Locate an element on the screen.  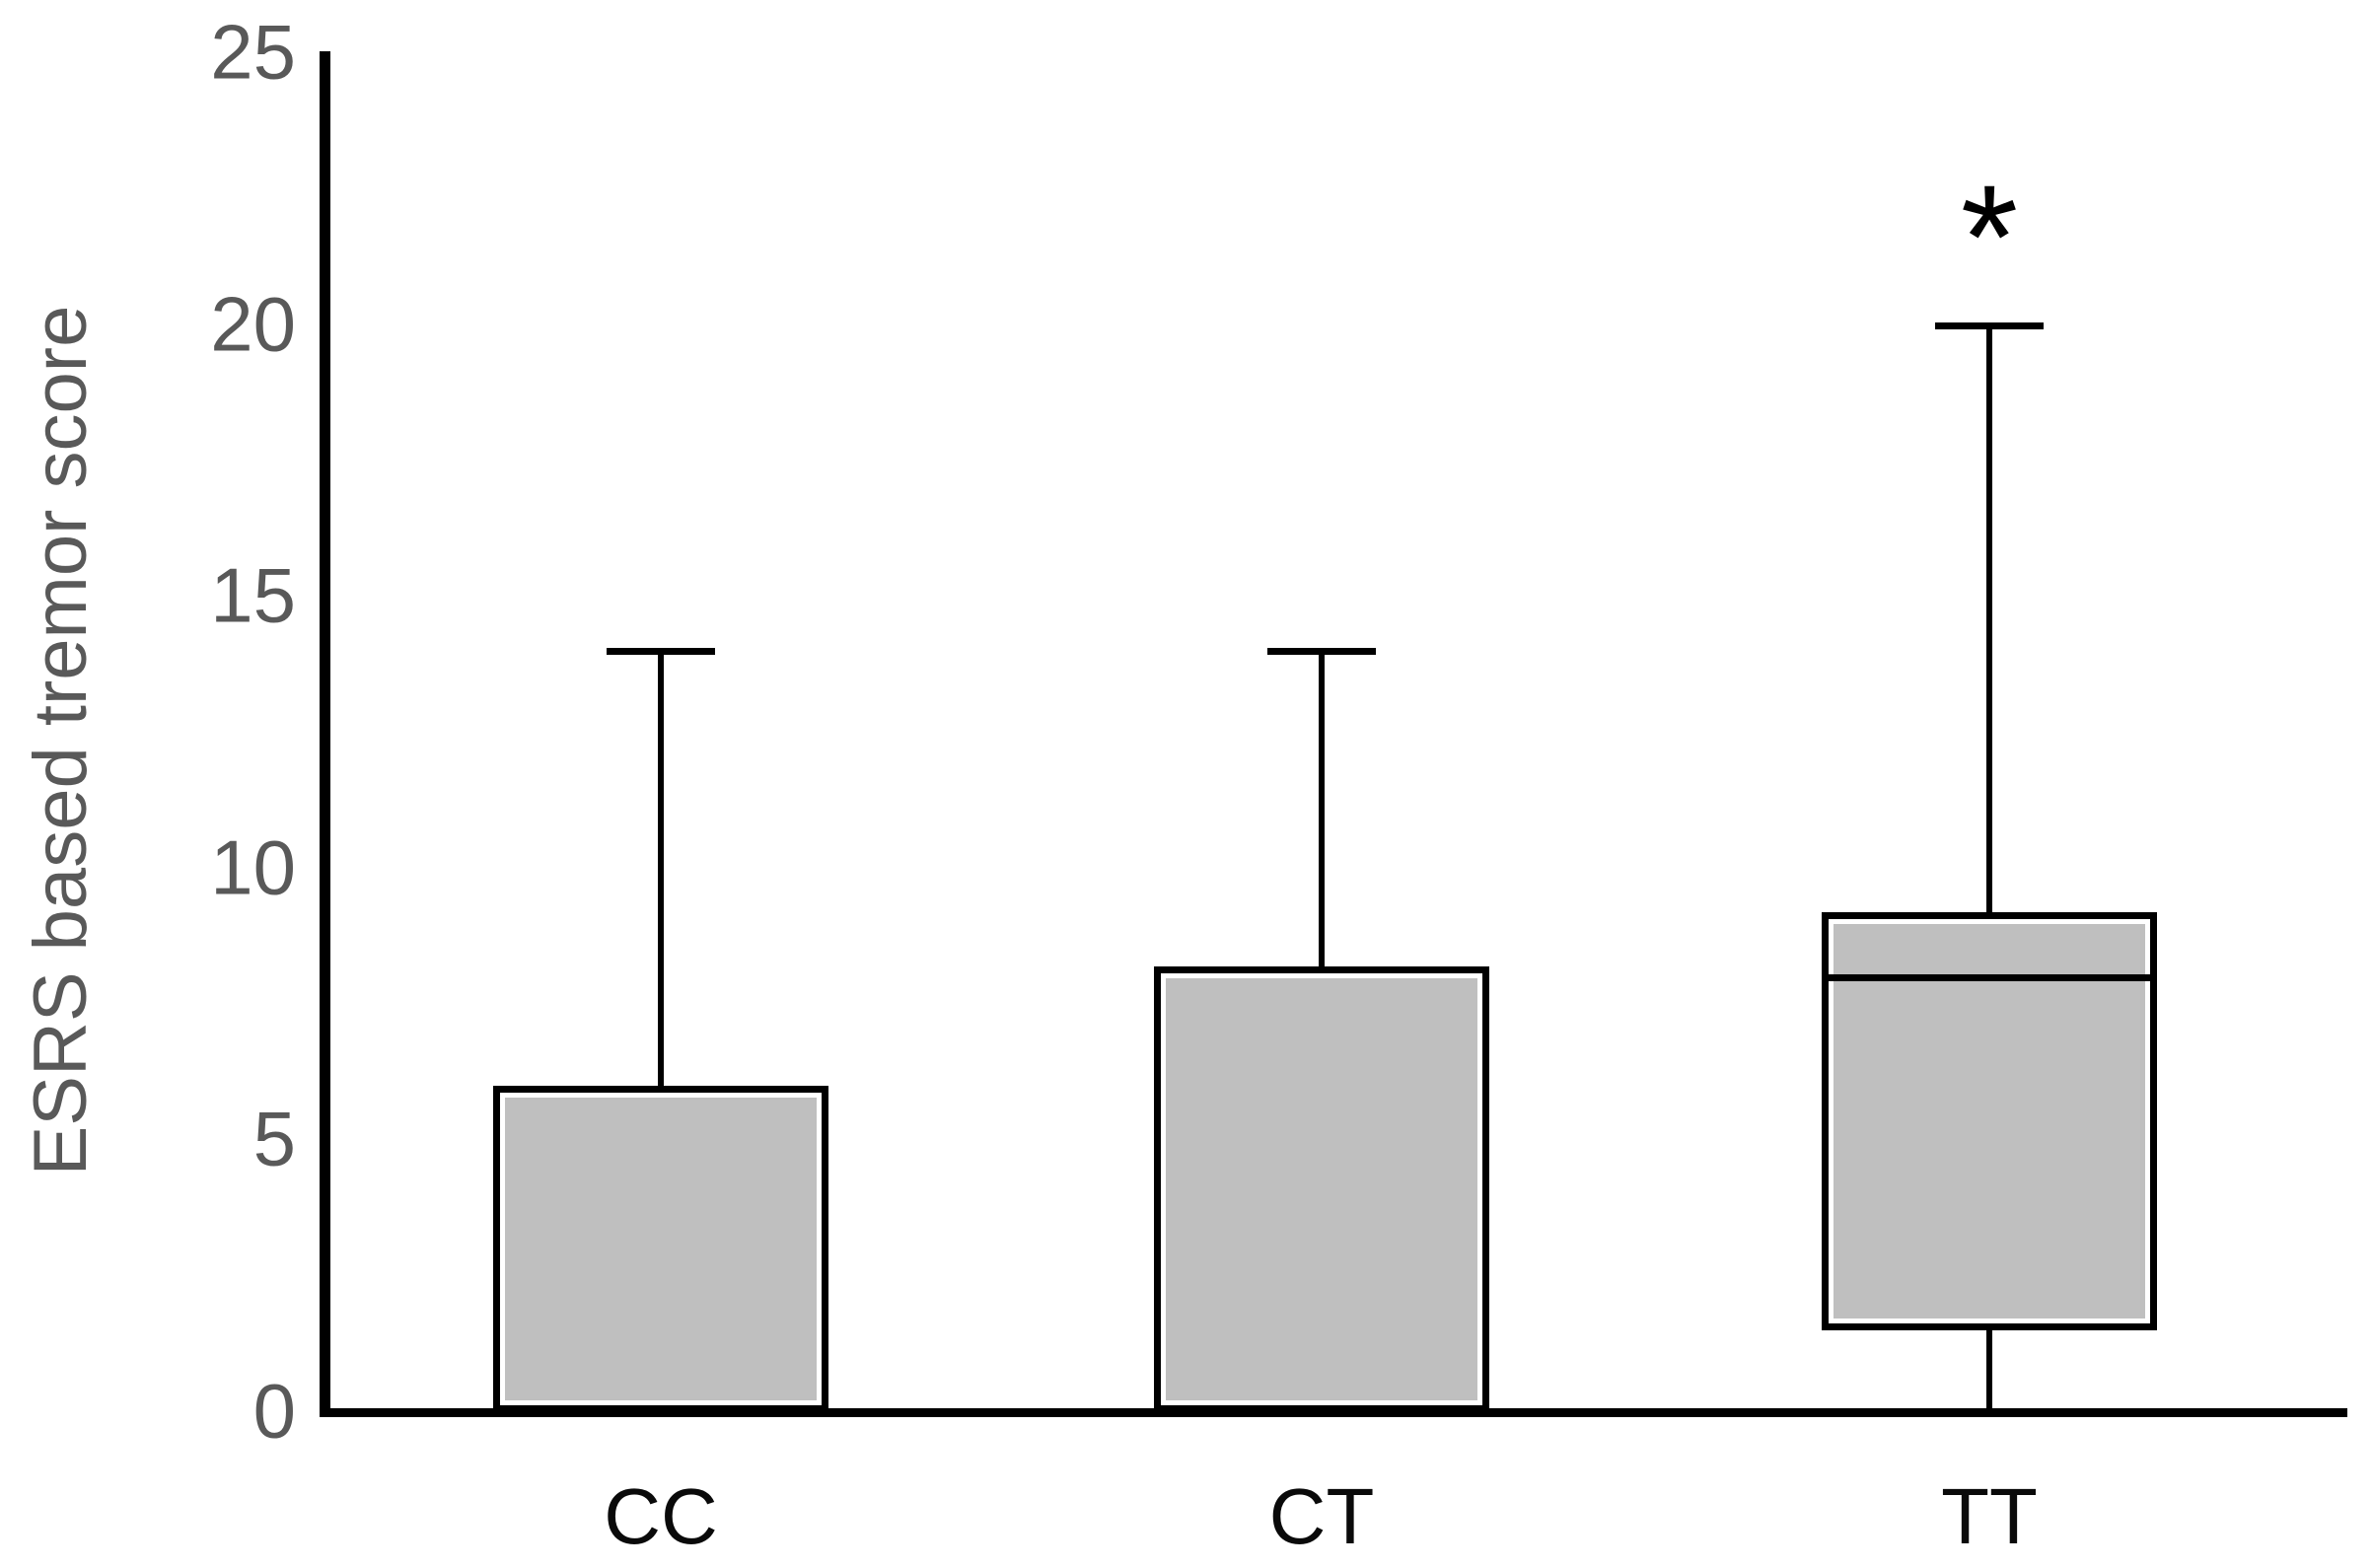
y-tick-label-25: 25 is located at coordinates (253, 52).